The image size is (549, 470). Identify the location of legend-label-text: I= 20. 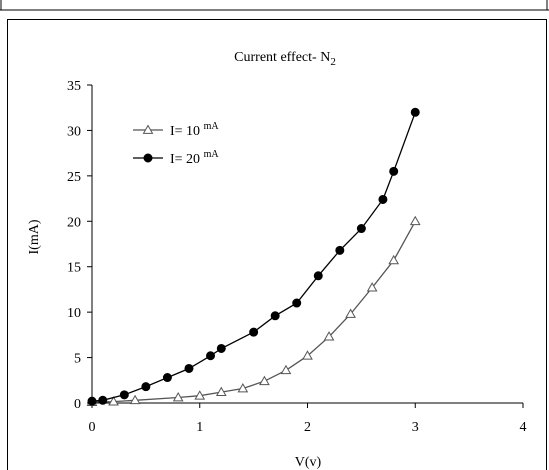
(187, 159).